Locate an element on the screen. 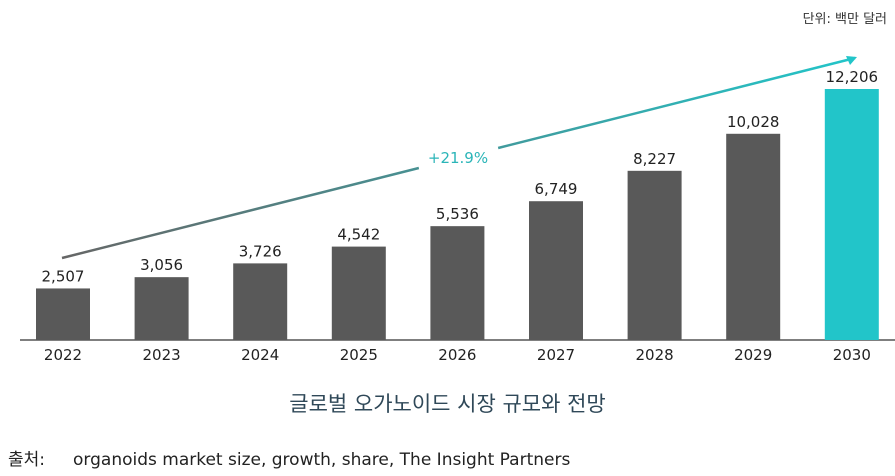  x-tick-2029: 2029 is located at coordinates (753, 355).